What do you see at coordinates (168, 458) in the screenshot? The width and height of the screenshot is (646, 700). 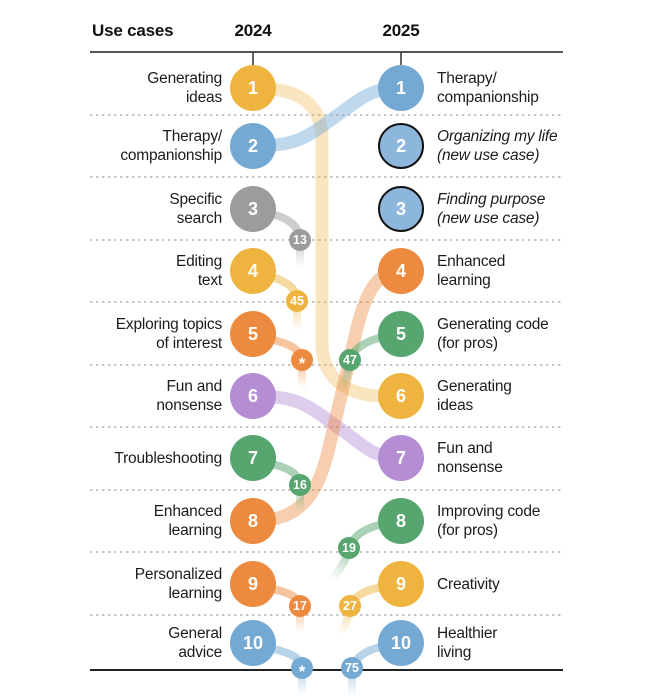 I see `use-case-label-2024: Troubleshooting` at bounding box center [168, 458].